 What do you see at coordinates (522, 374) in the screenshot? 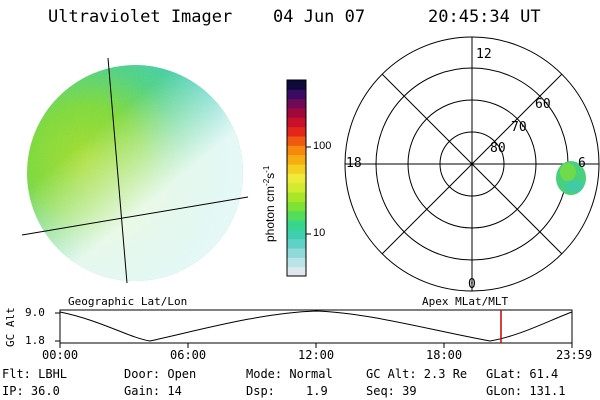
I see `glat-label: GLat: 61.4` at bounding box center [522, 374].